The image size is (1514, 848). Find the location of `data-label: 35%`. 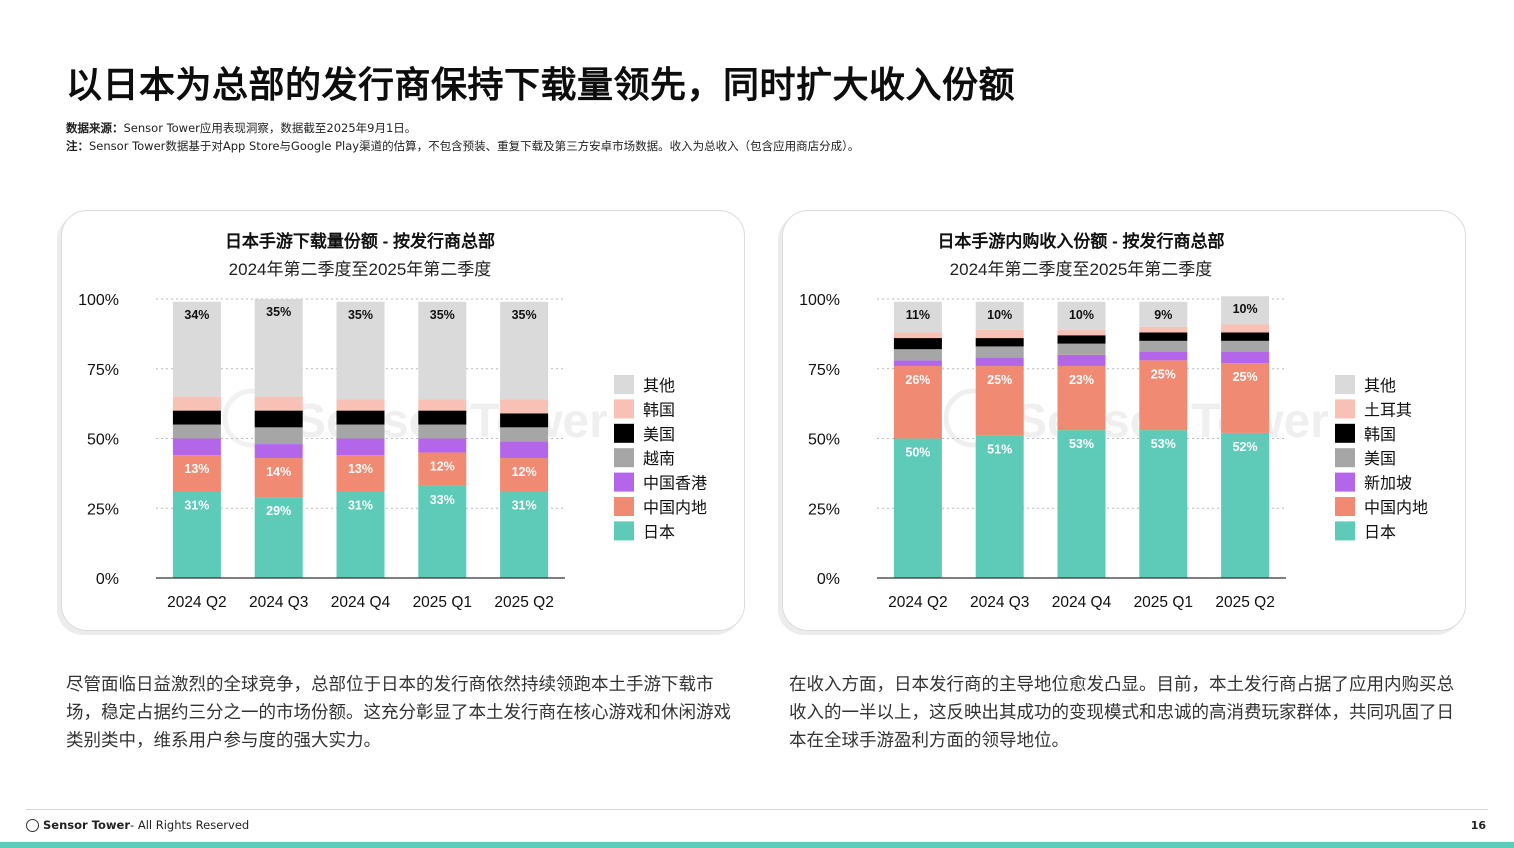

data-label: 35% is located at coordinates (524, 315).